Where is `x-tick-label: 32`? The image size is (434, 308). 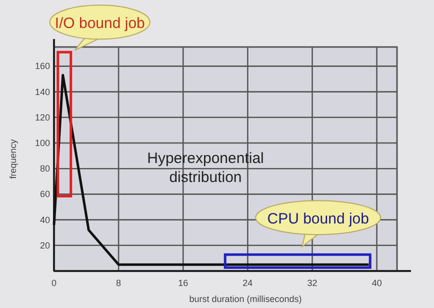 x-tick-label: 32 is located at coordinates (312, 283).